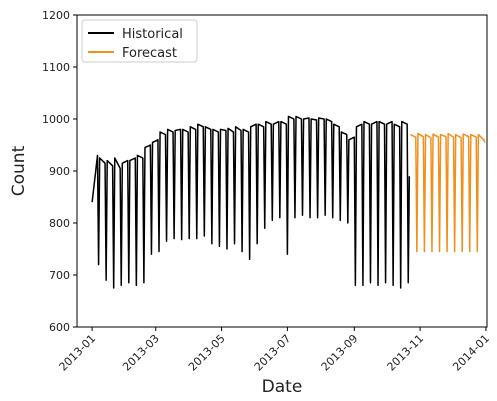 This screenshot has height=401, width=497. What do you see at coordinates (56, 67) in the screenshot?
I see `y-tick-label: 1100` at bounding box center [56, 67].